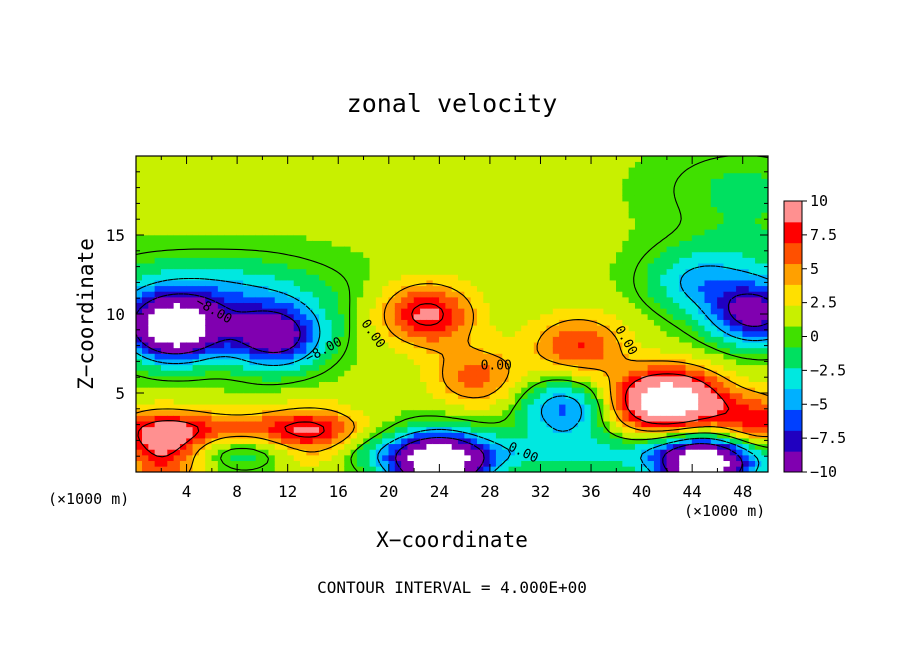 This screenshot has width=904, height=654. Describe the element at coordinates (452, 103) in the screenshot. I see `chart-title: zonal velocity` at that location.